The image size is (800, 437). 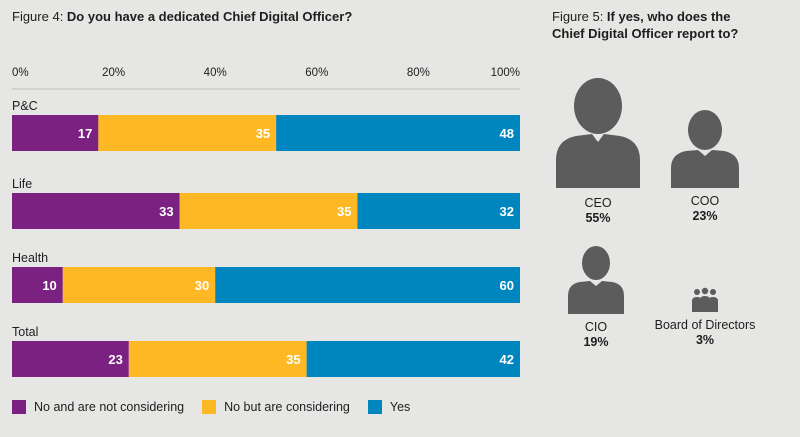 What do you see at coordinates (705, 299) in the screenshot?
I see `group-of-people-icon` at bounding box center [705, 299].